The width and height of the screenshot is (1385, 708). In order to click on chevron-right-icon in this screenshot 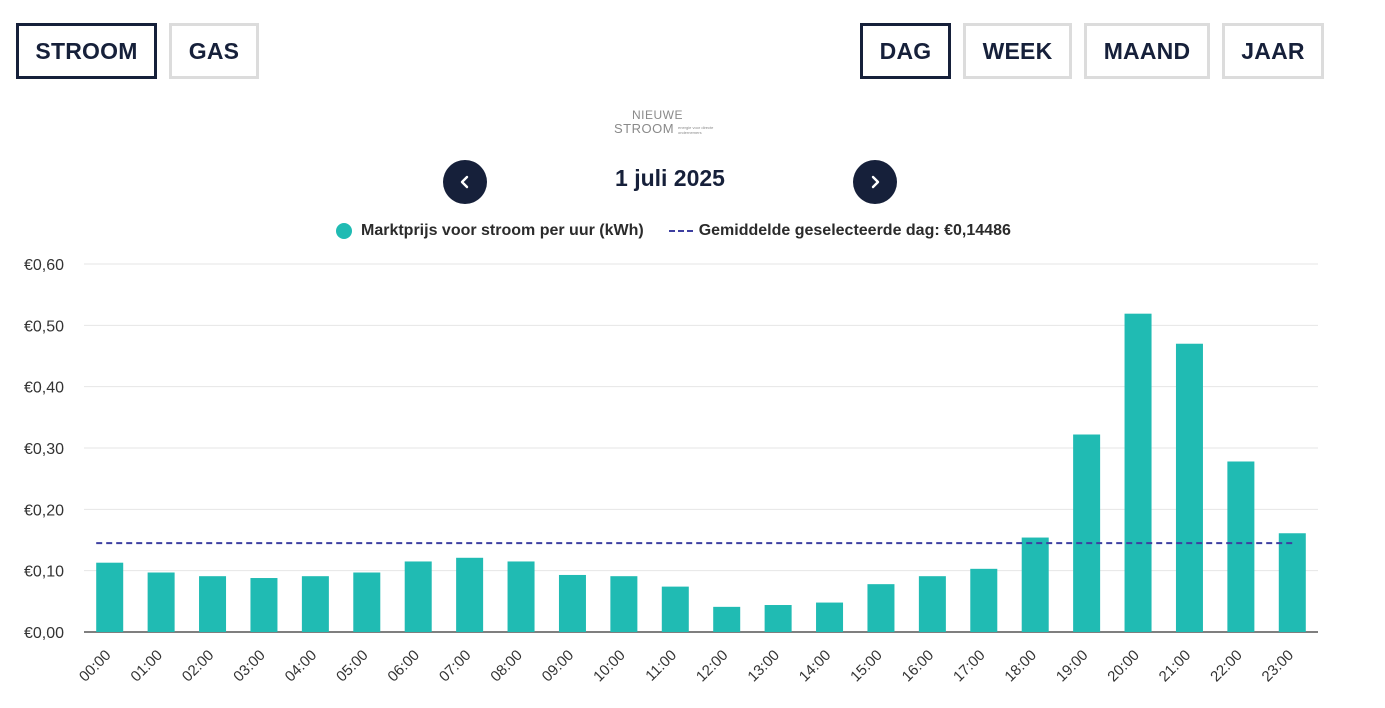, I will do `click(875, 182)`.